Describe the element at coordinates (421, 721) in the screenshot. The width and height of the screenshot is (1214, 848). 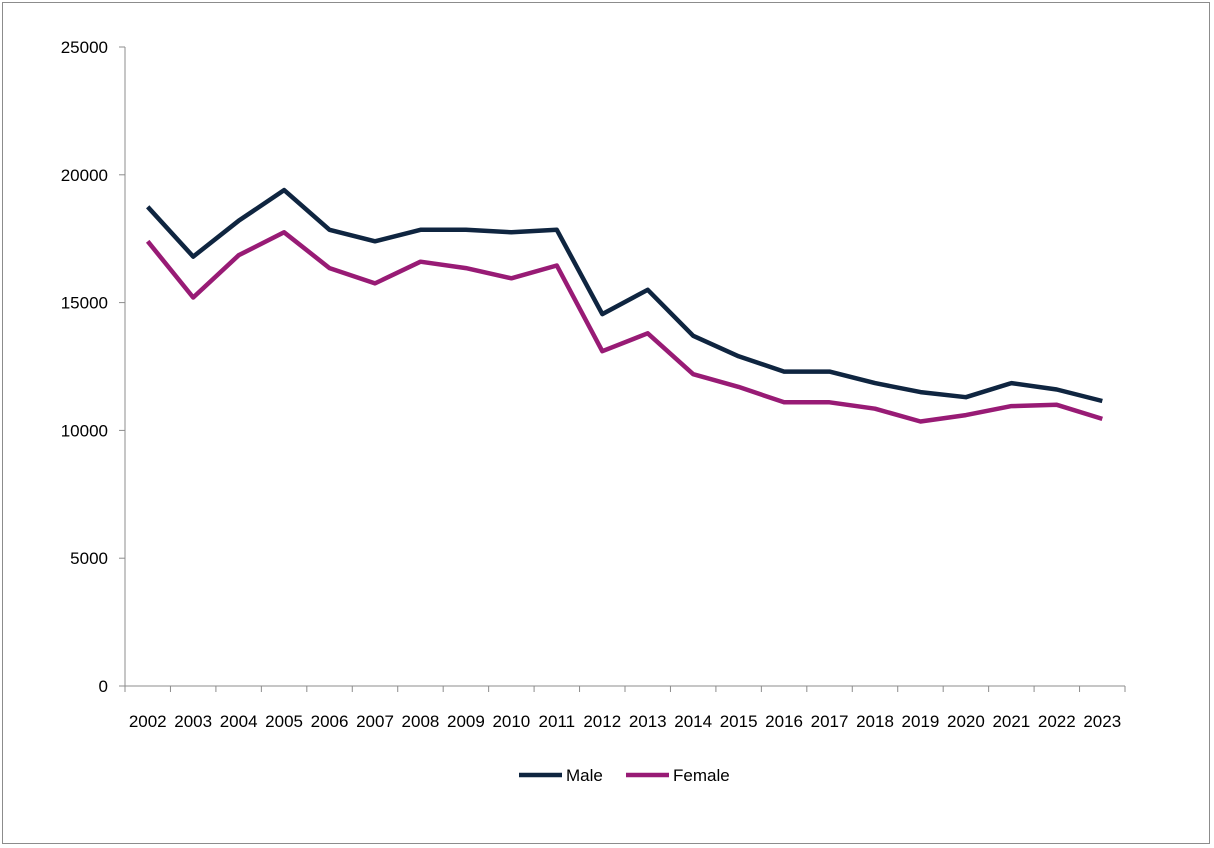
I see `x-tick-label: 2008` at that location.